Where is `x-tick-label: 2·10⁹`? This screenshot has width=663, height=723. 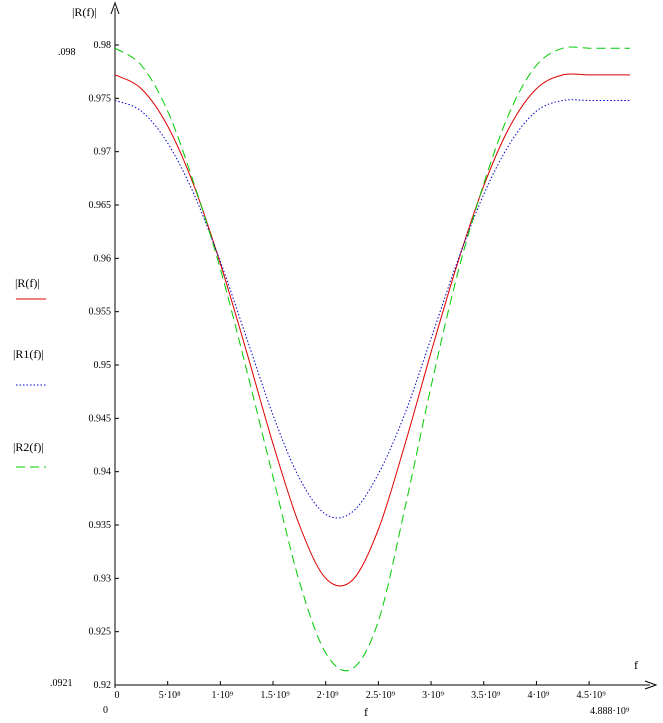 x-tick-label: 2·10⁹ is located at coordinates (328, 695).